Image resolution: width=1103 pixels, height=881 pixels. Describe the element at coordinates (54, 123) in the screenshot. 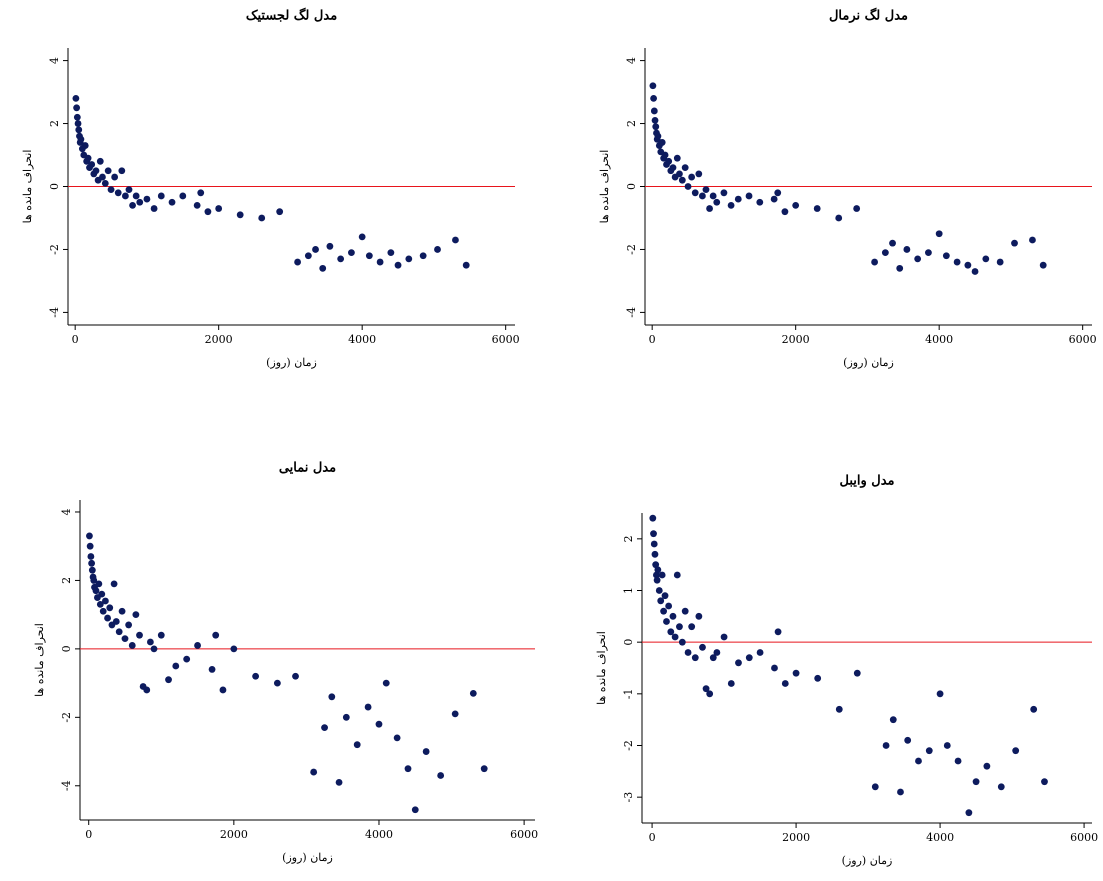

I see `y-tick-label: 2` at that location.